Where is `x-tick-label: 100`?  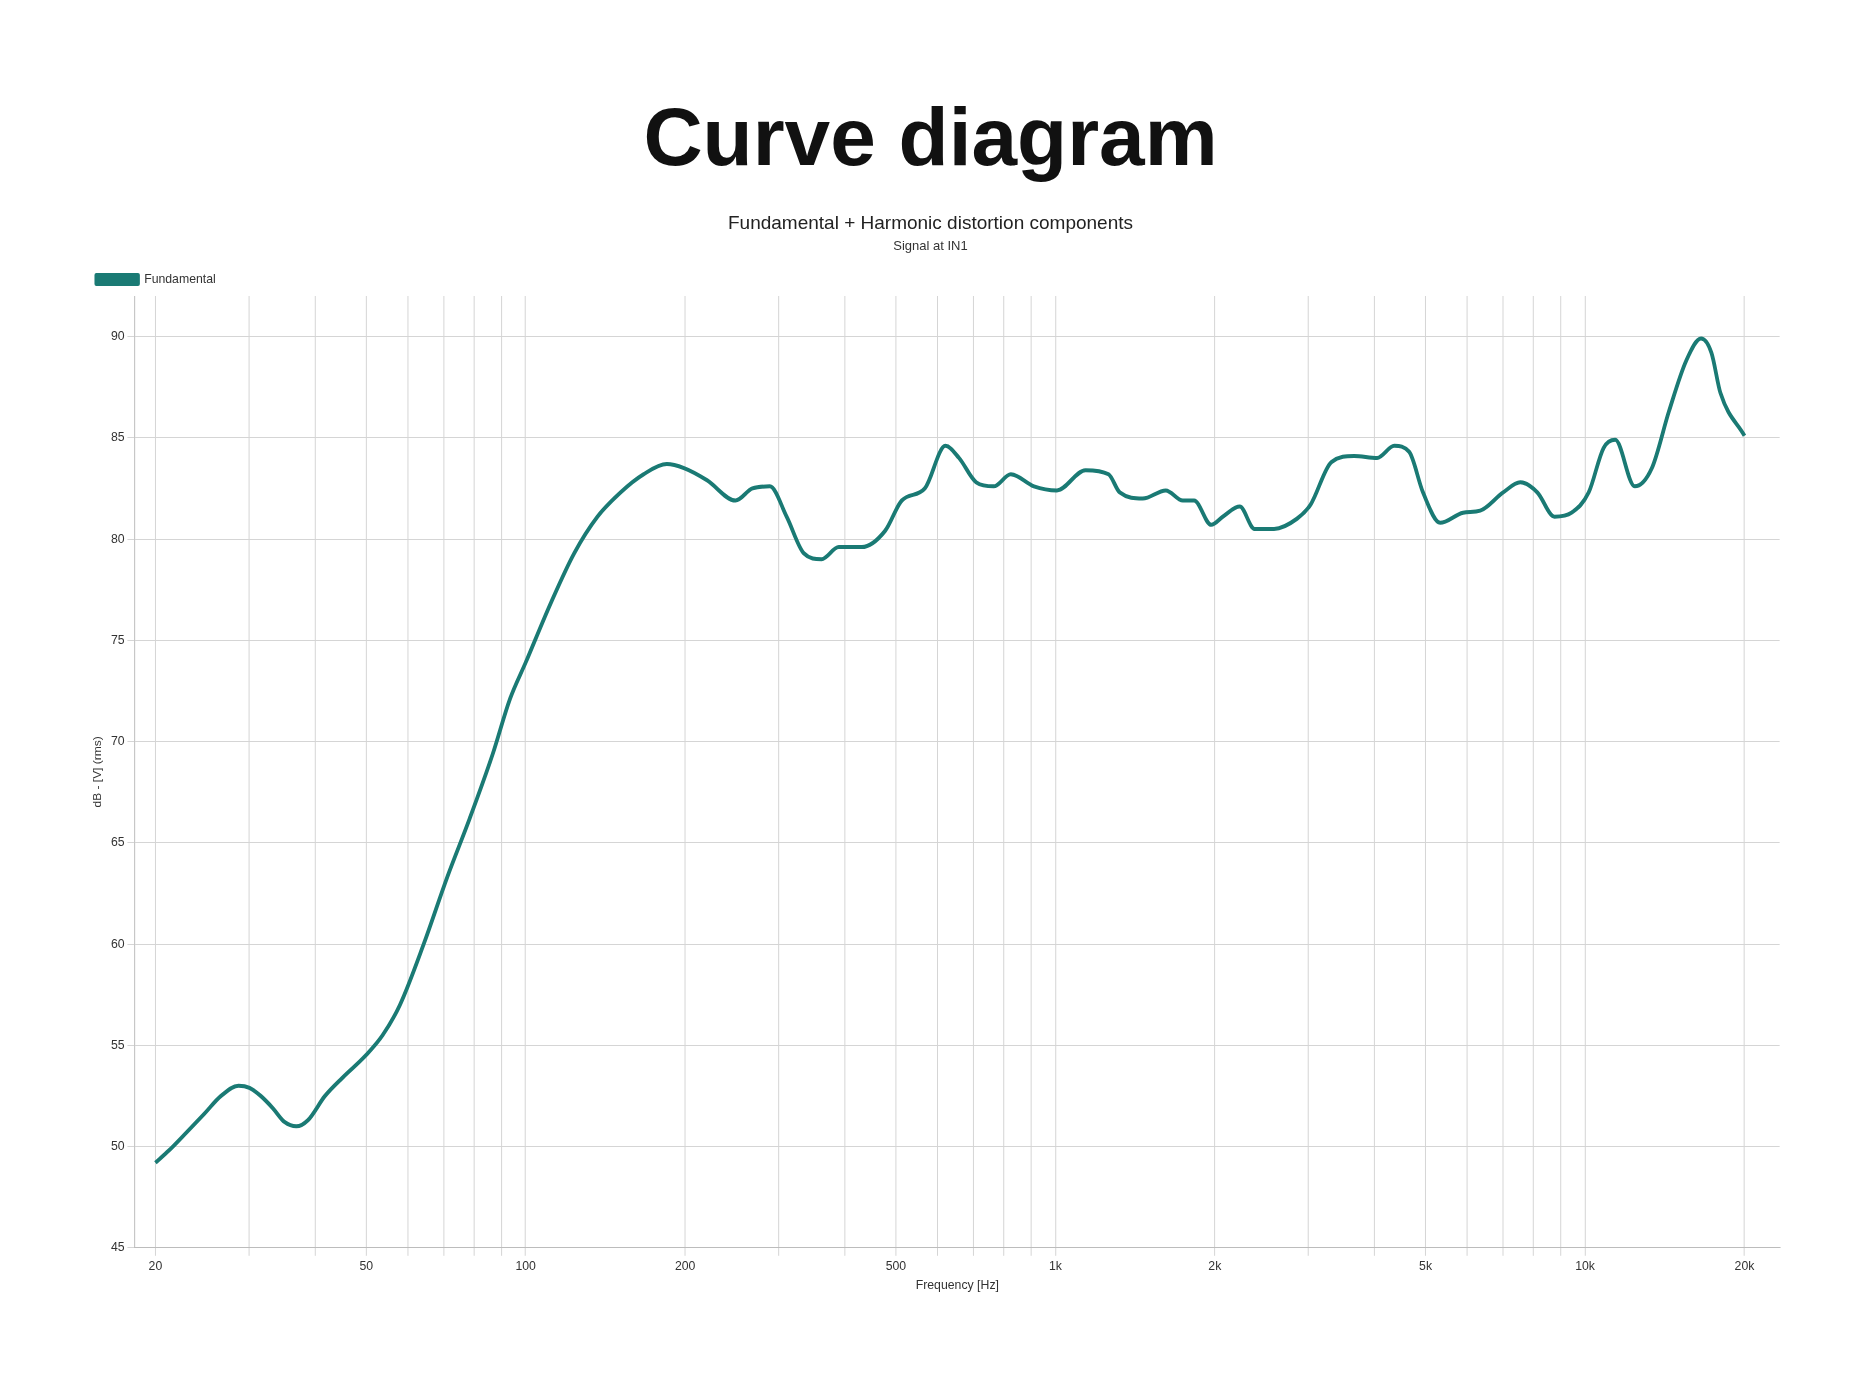
x-tick-label: 100 is located at coordinates (525, 1266).